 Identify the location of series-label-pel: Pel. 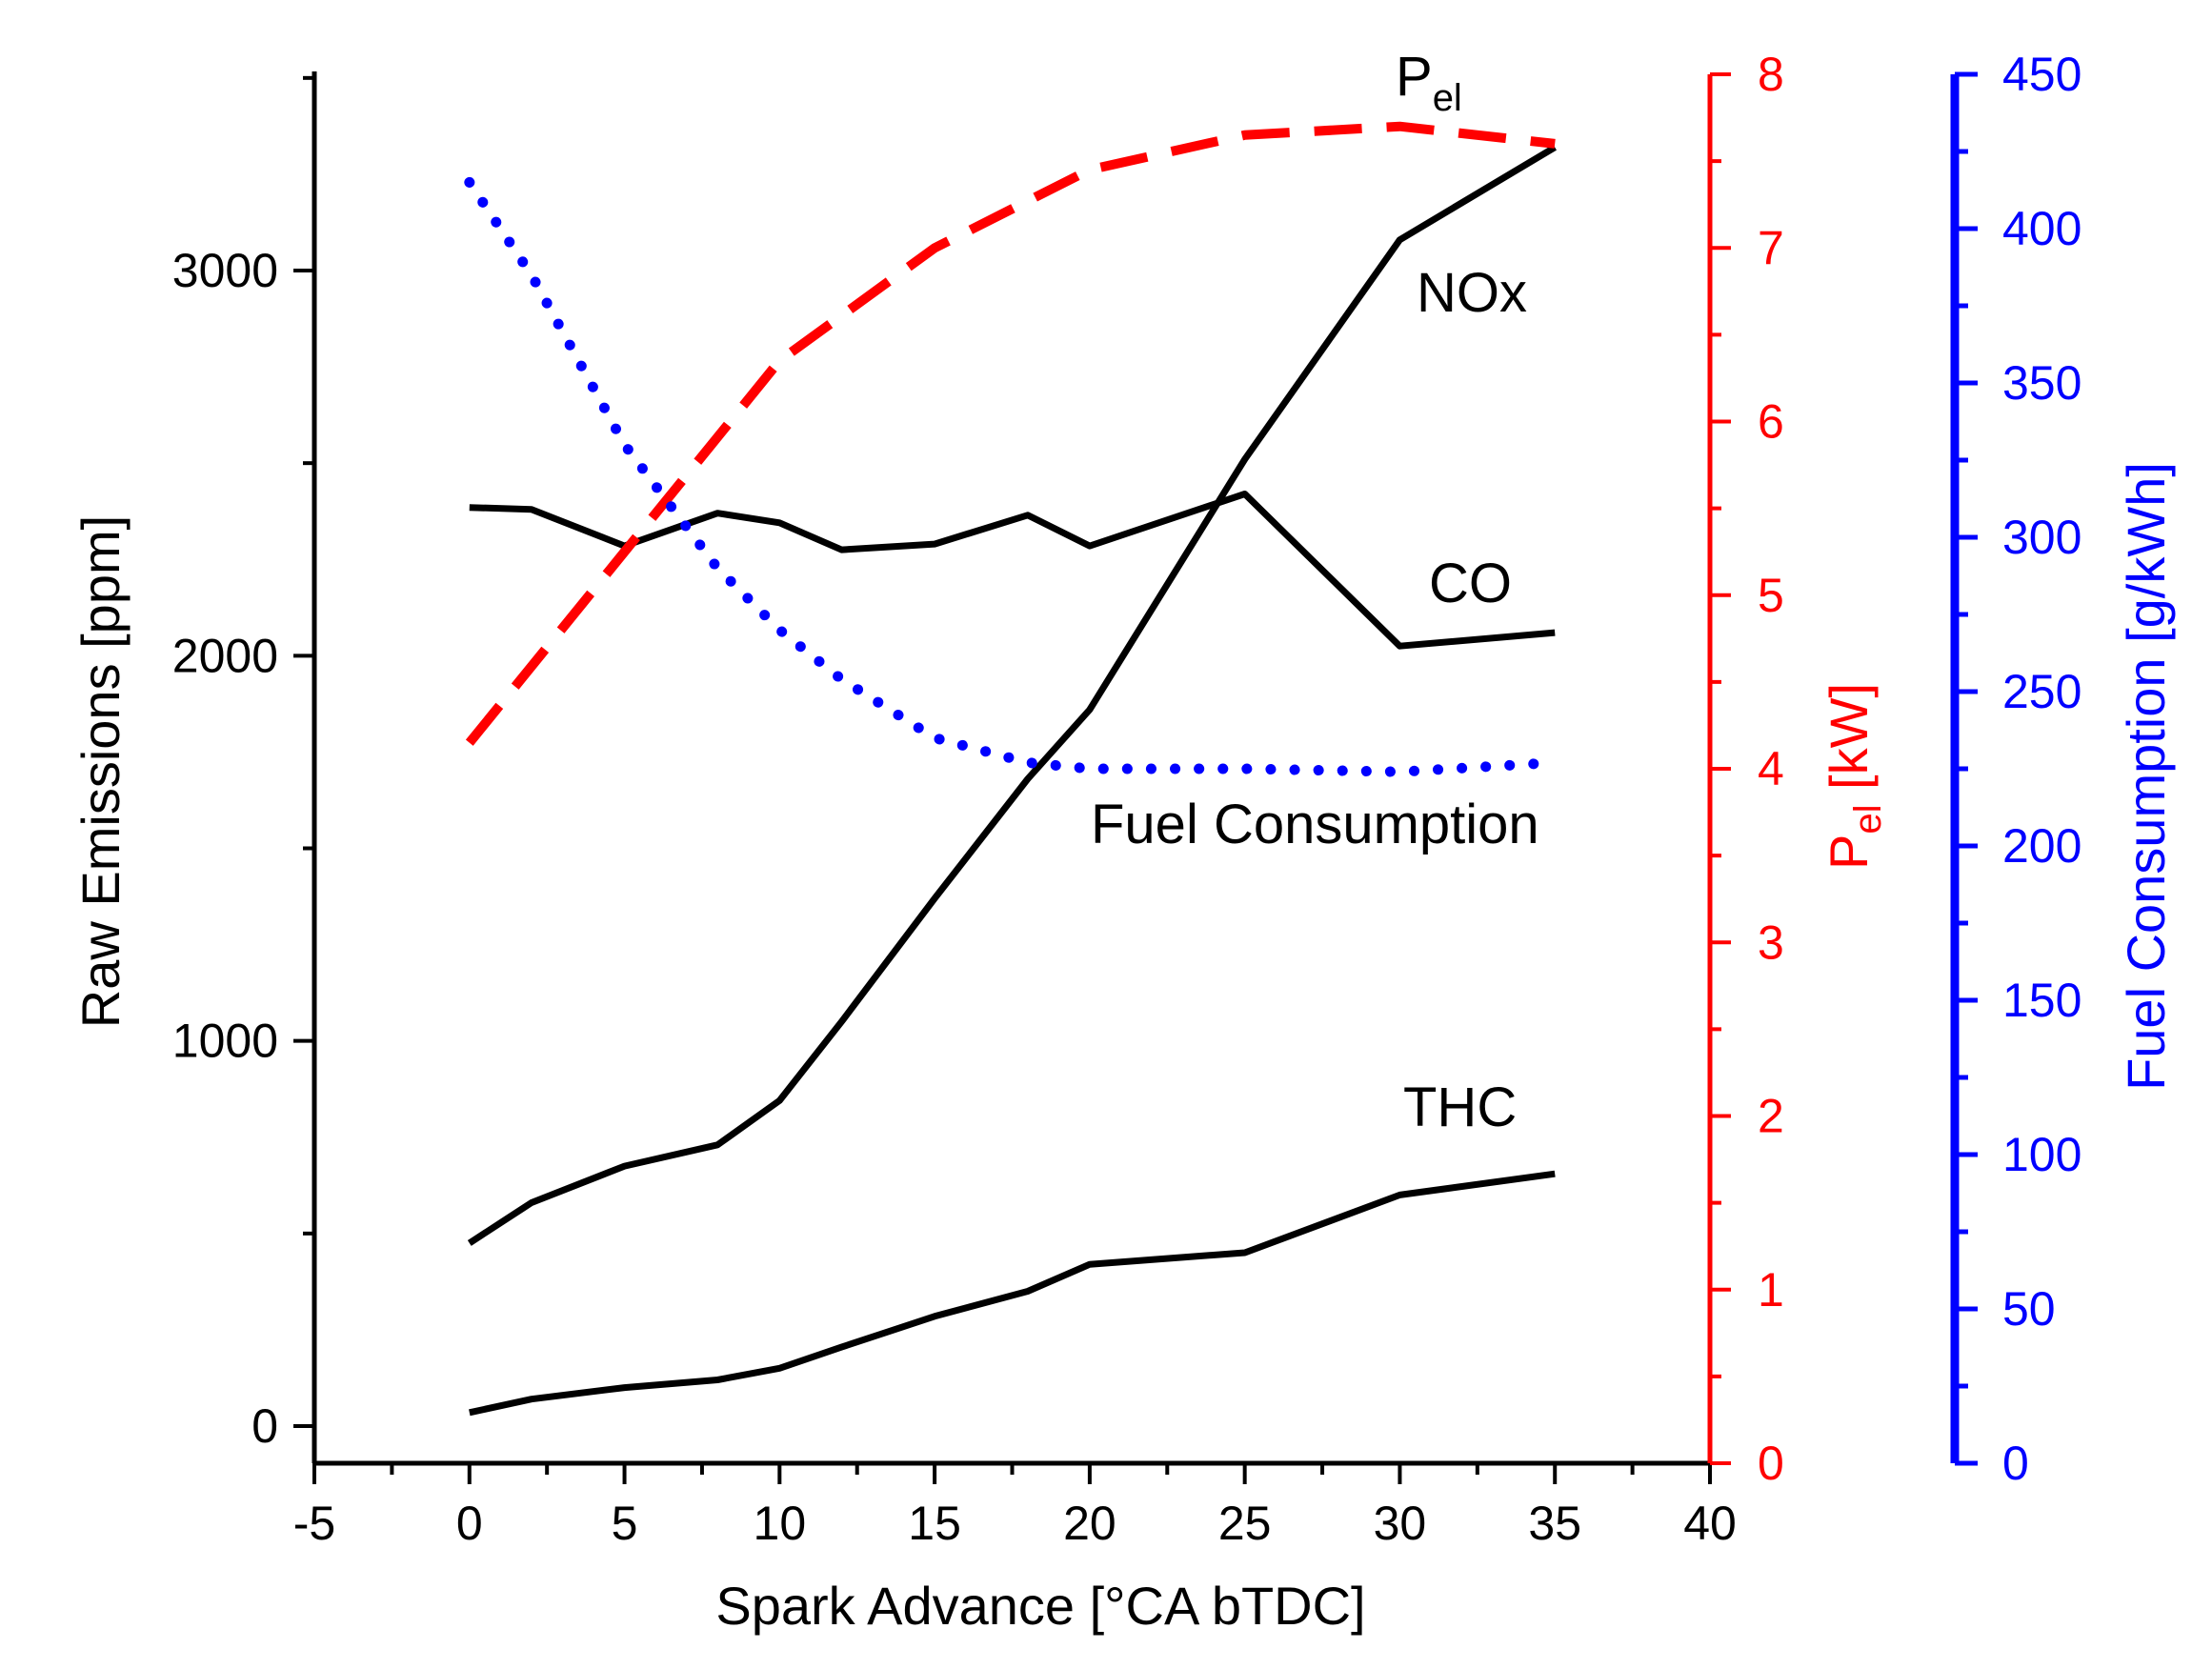
(1429, 82).